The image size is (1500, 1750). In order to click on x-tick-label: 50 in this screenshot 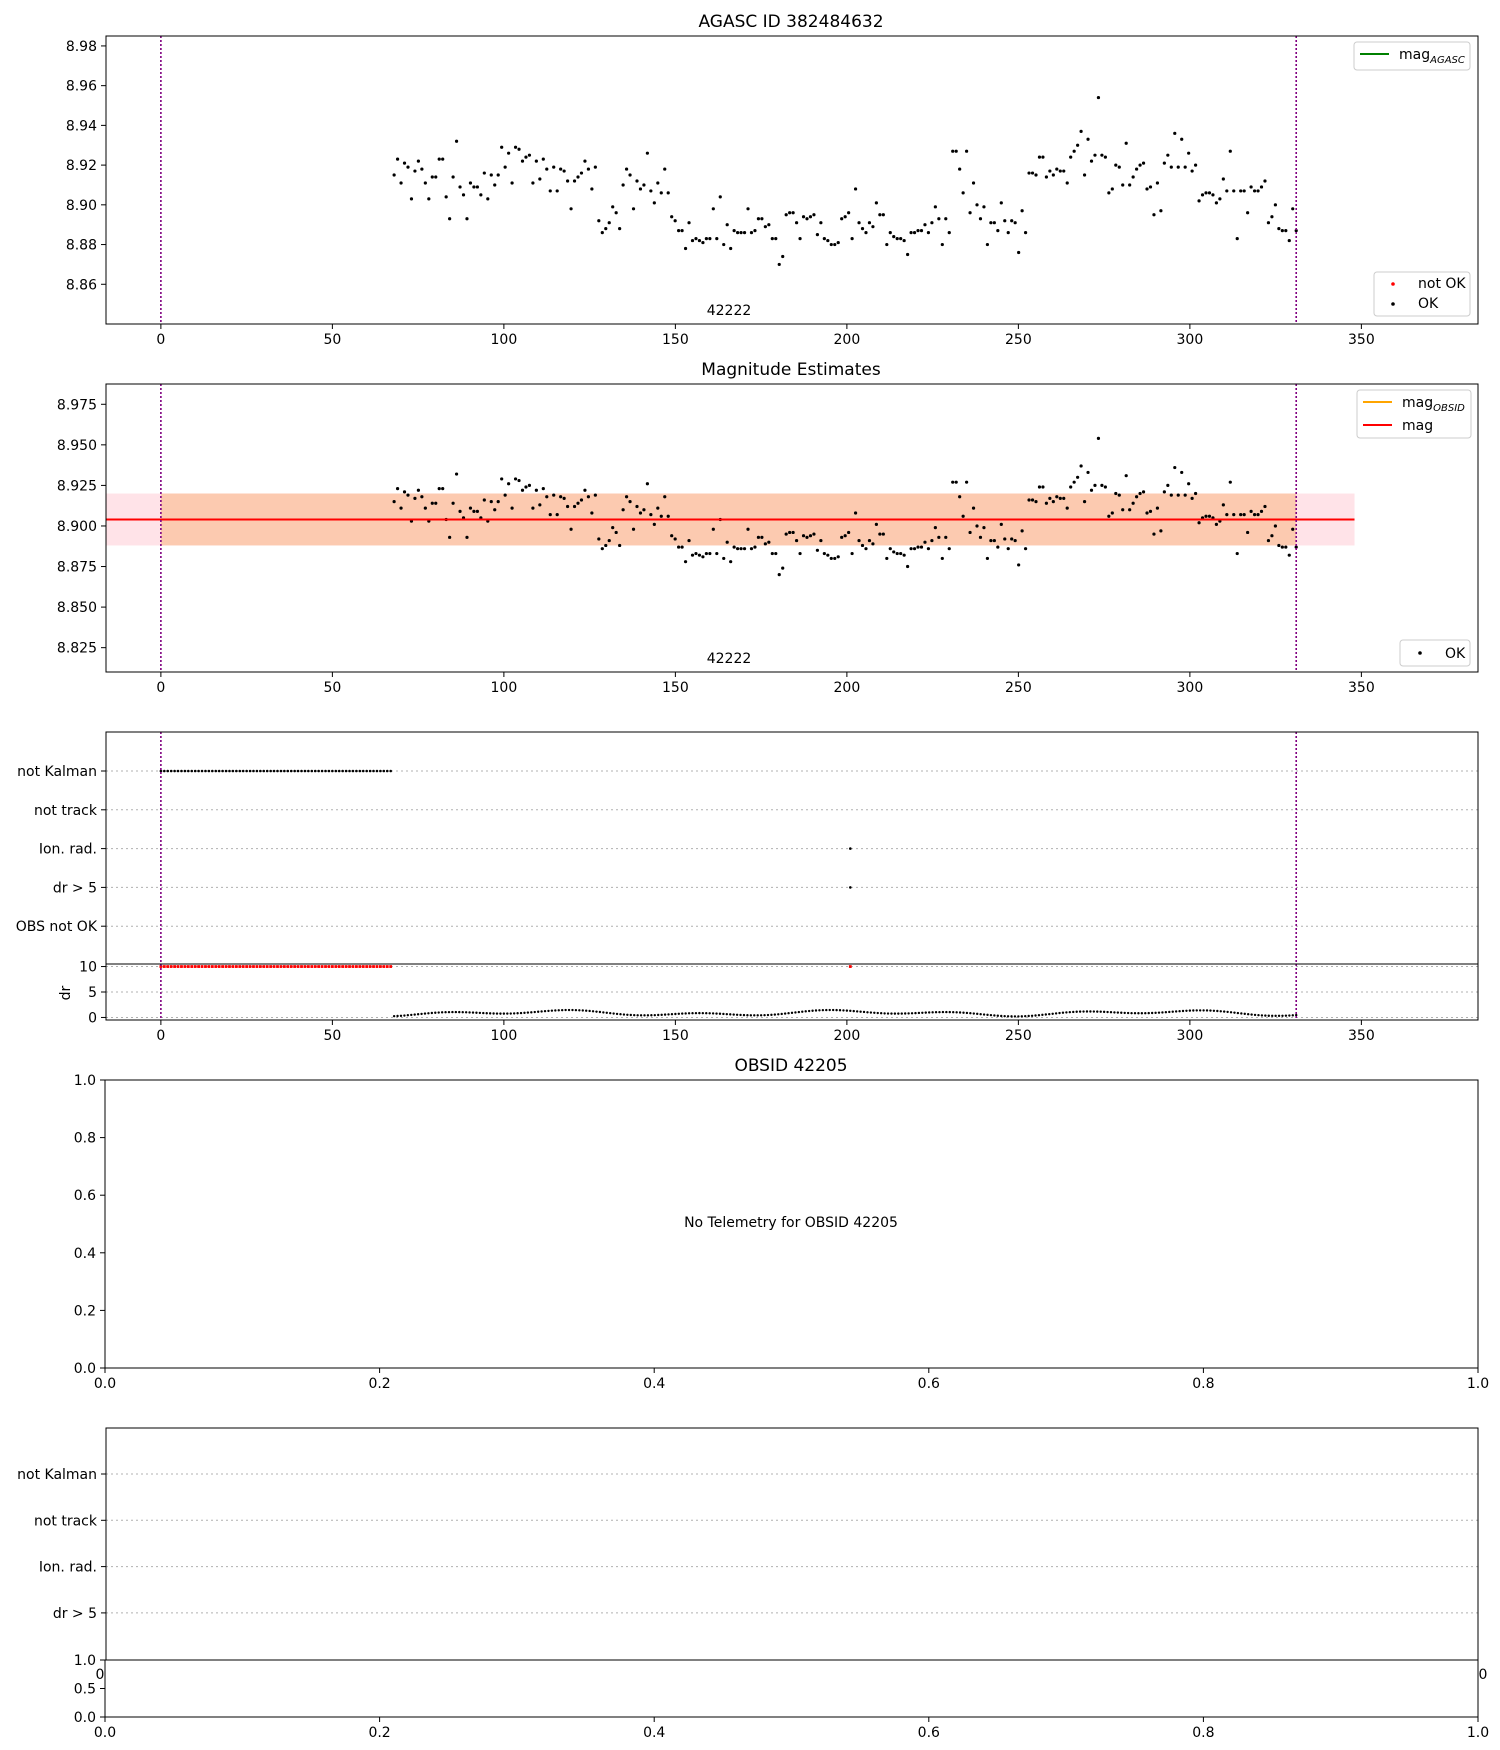, I will do `click(332, 340)`.